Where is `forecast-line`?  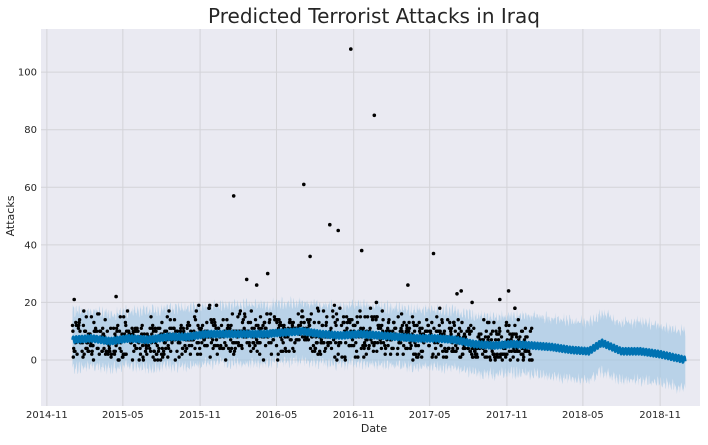 forecast-line is located at coordinates (379, 345).